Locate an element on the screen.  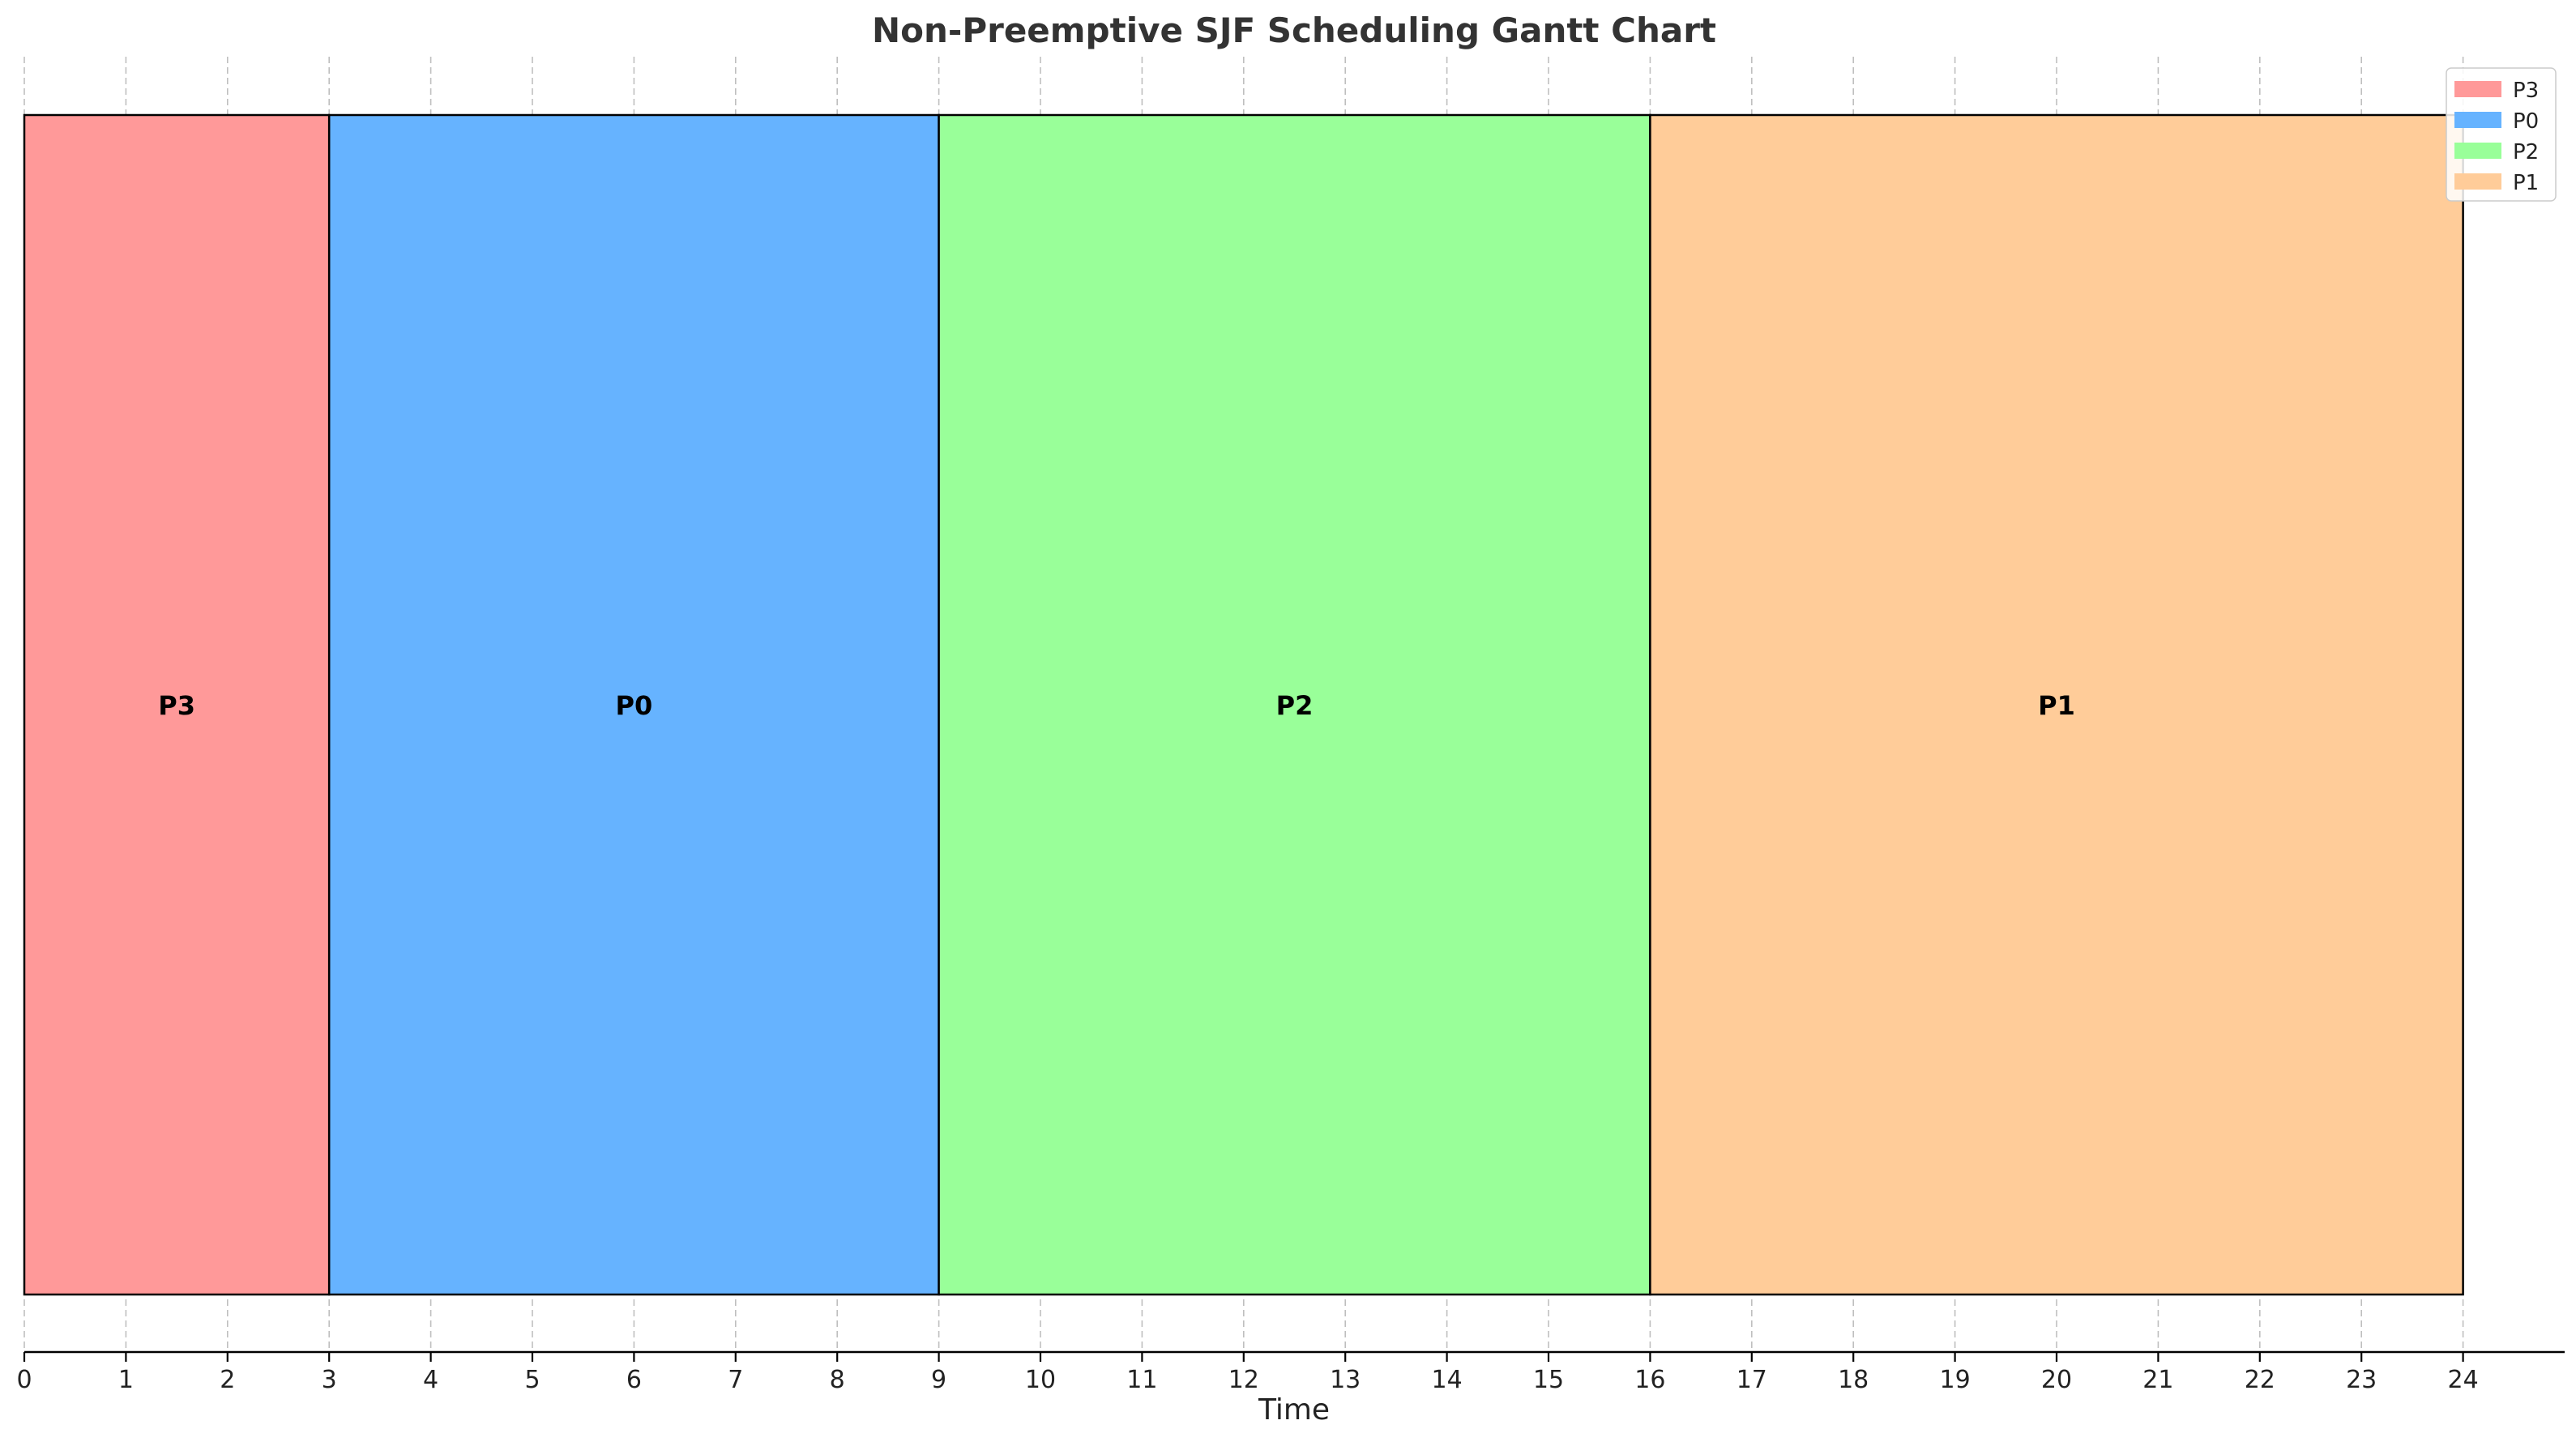
x-tick-label: 16 is located at coordinates (1649, 1380).